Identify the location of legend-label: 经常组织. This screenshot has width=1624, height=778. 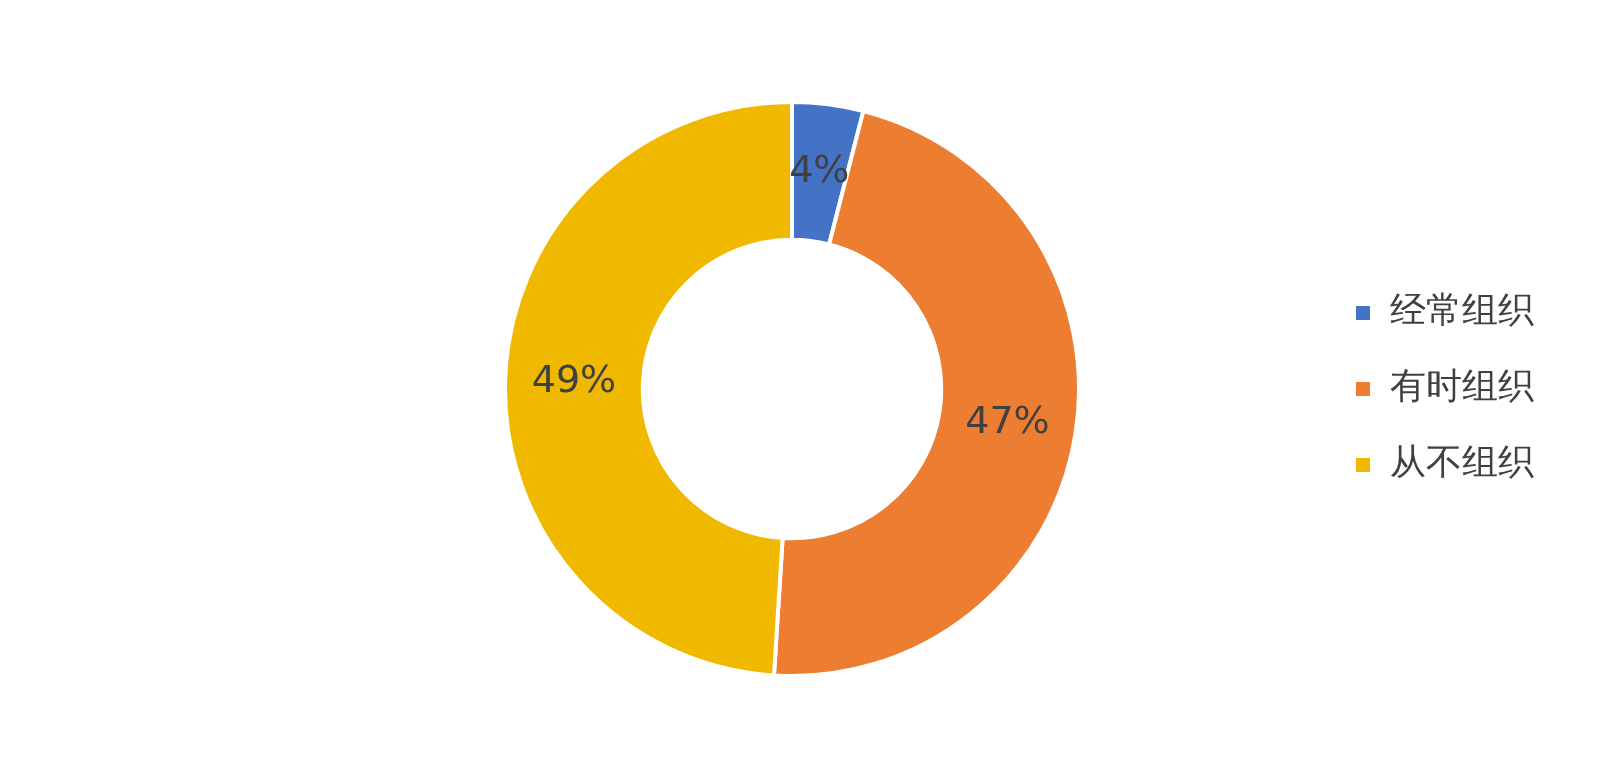
(1462, 310).